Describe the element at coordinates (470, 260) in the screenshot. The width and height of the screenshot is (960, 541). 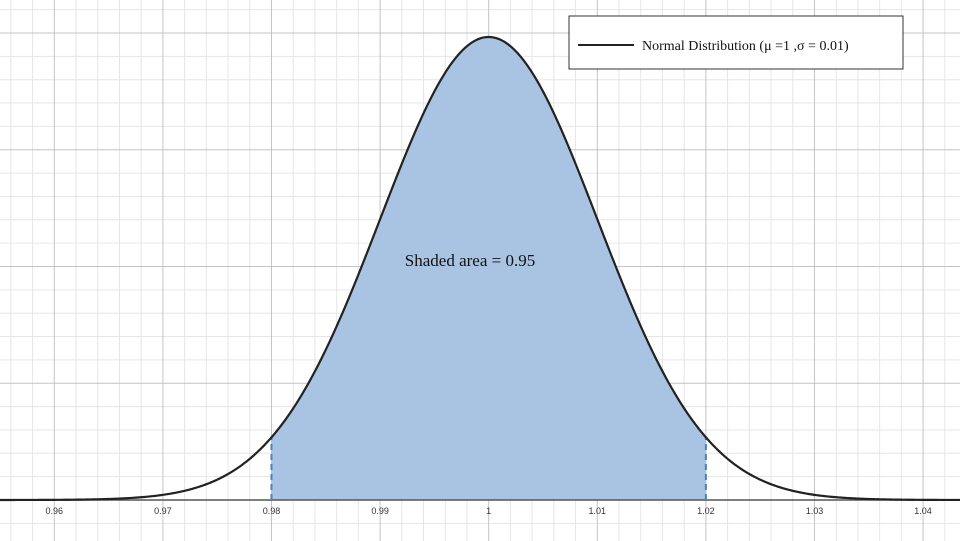
I see `shaded-area-annotation: Shaded area = 0.95` at that location.